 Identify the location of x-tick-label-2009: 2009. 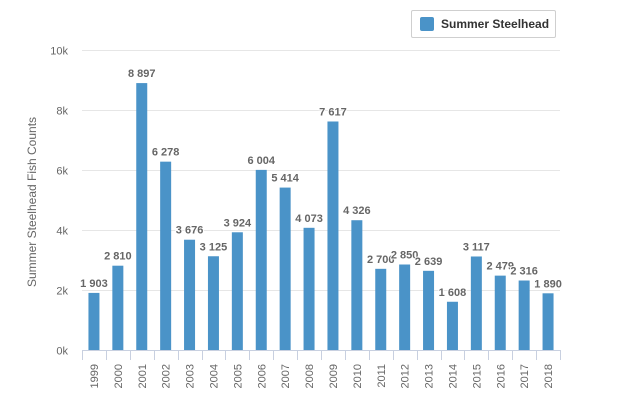
(334, 376).